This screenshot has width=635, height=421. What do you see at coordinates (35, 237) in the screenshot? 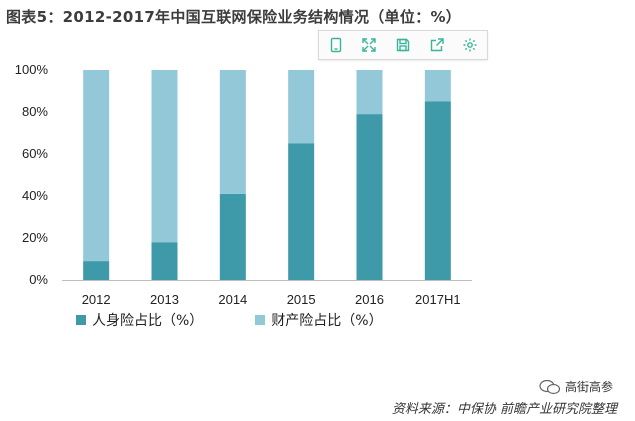
I see `y-tick-label: 20%` at bounding box center [35, 237].